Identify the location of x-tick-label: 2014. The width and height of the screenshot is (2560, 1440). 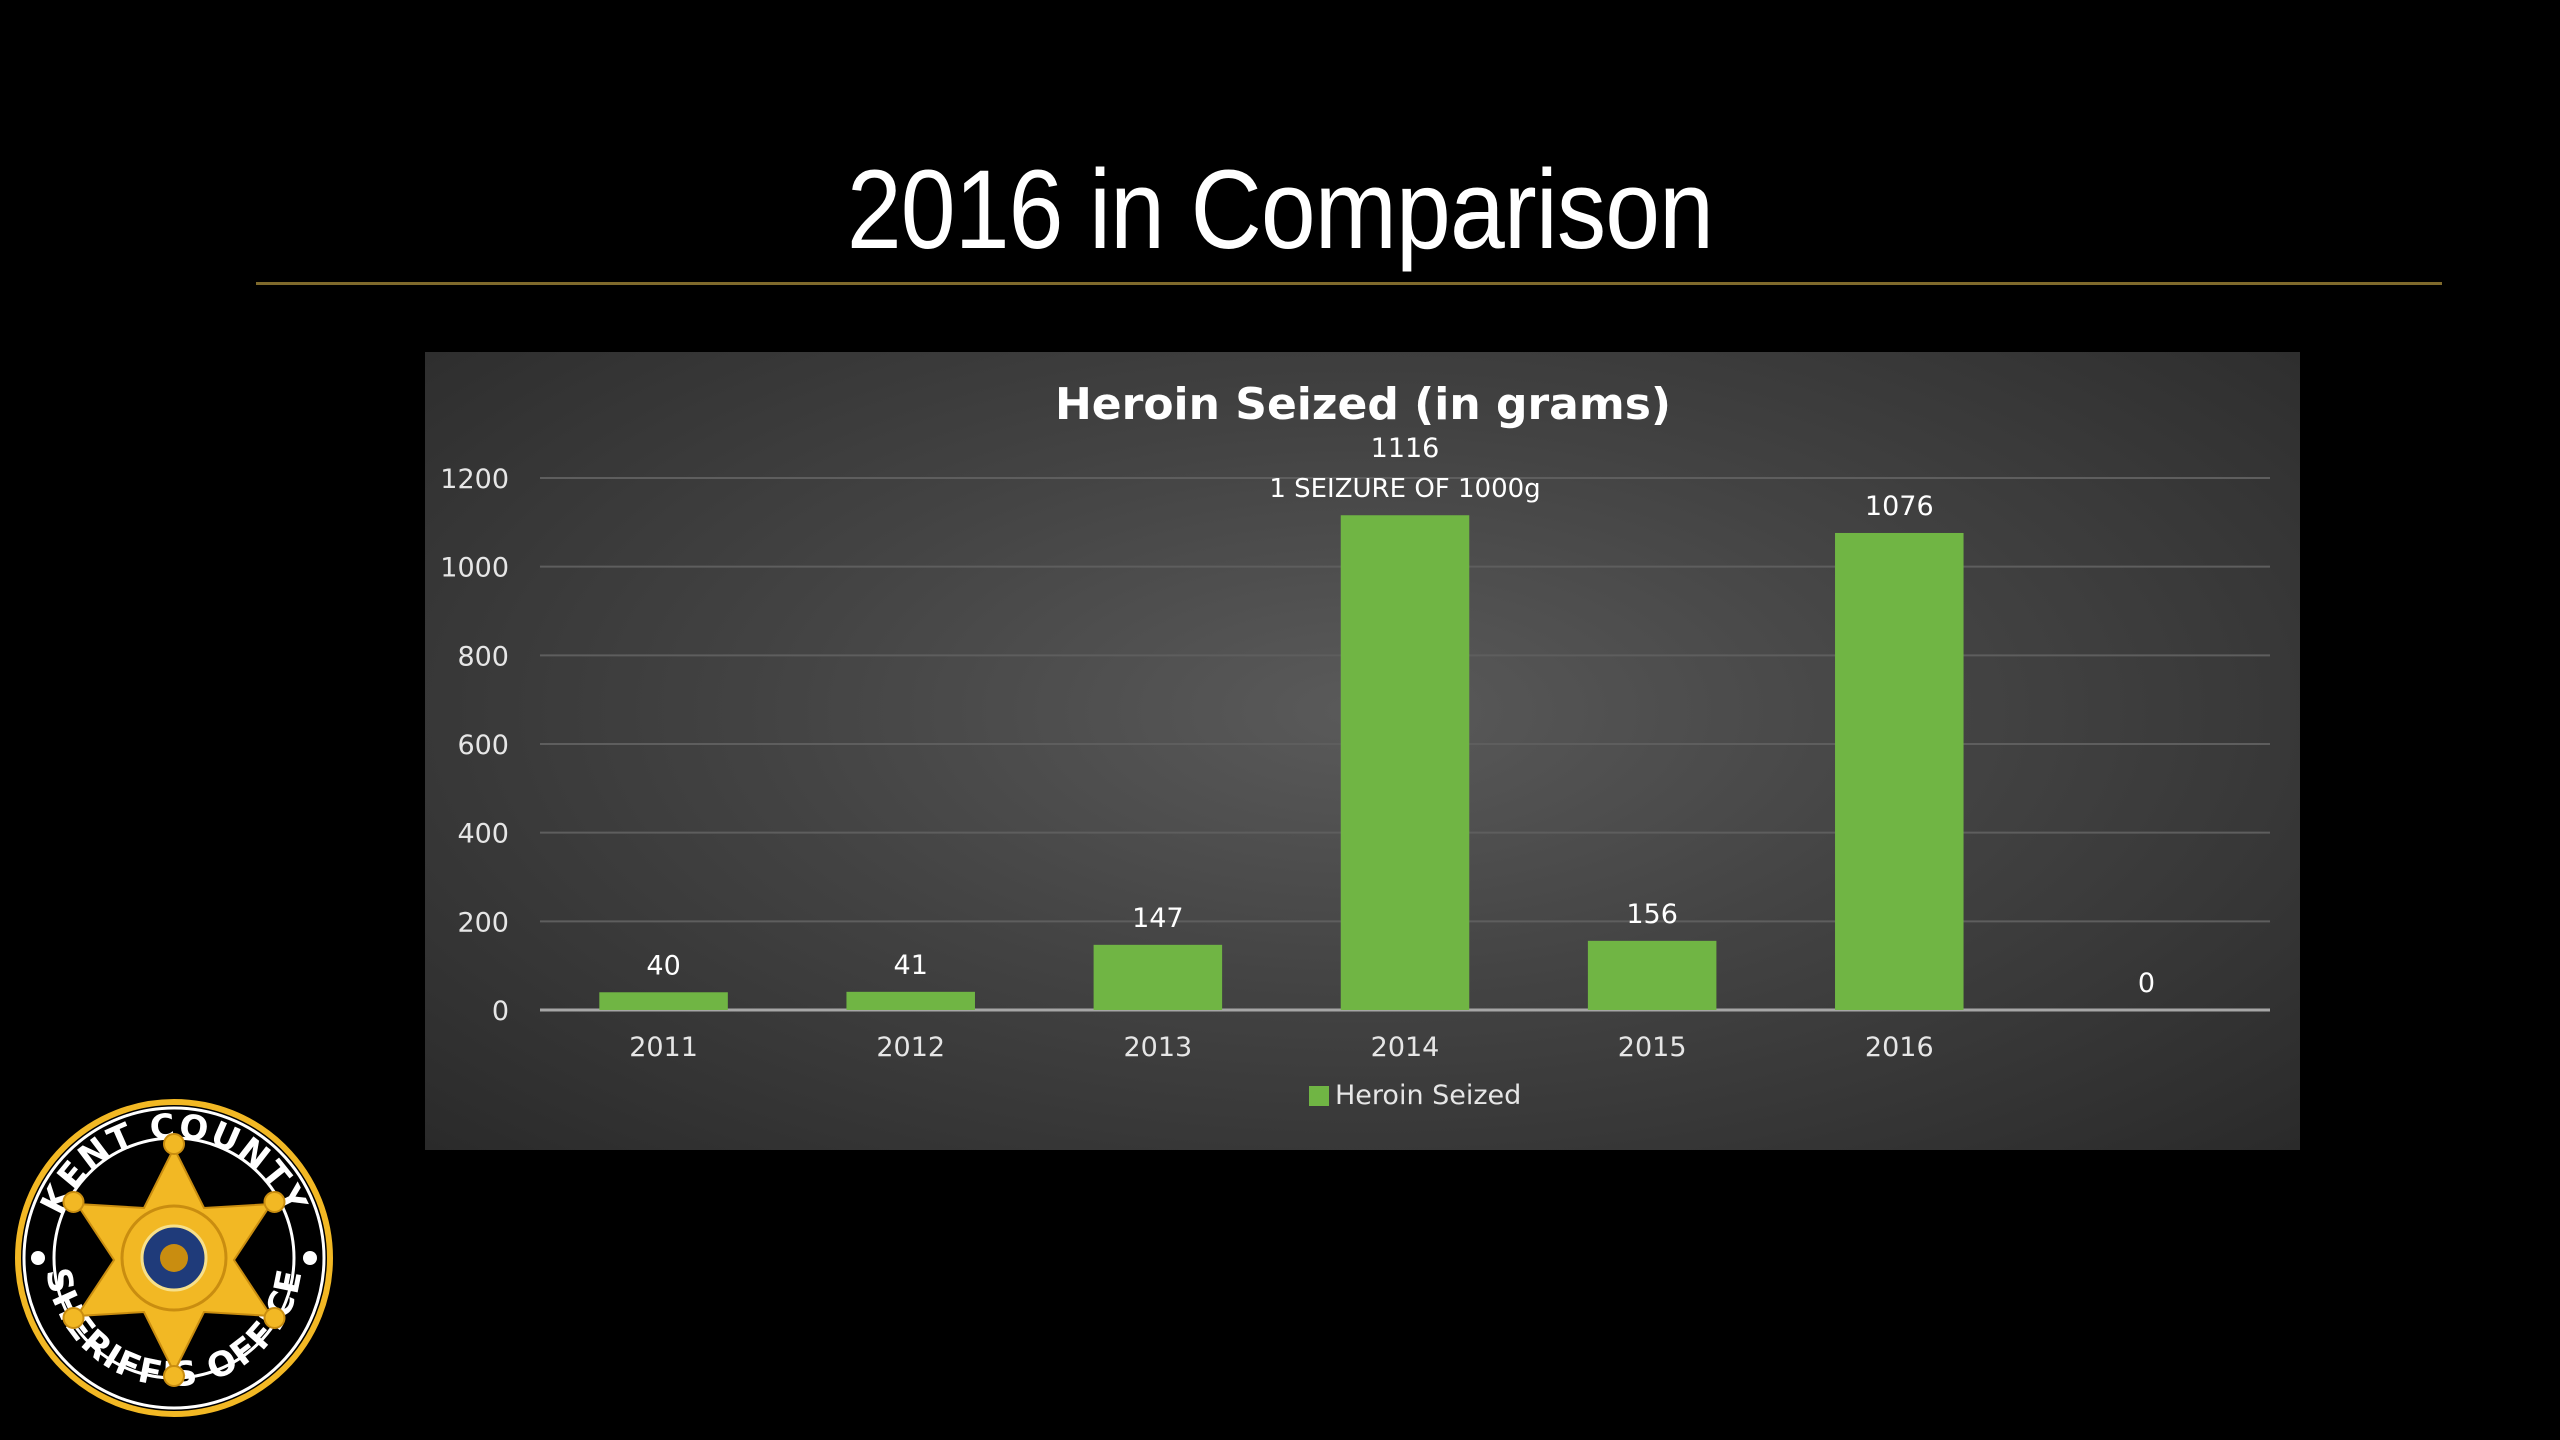
(1405, 1047).